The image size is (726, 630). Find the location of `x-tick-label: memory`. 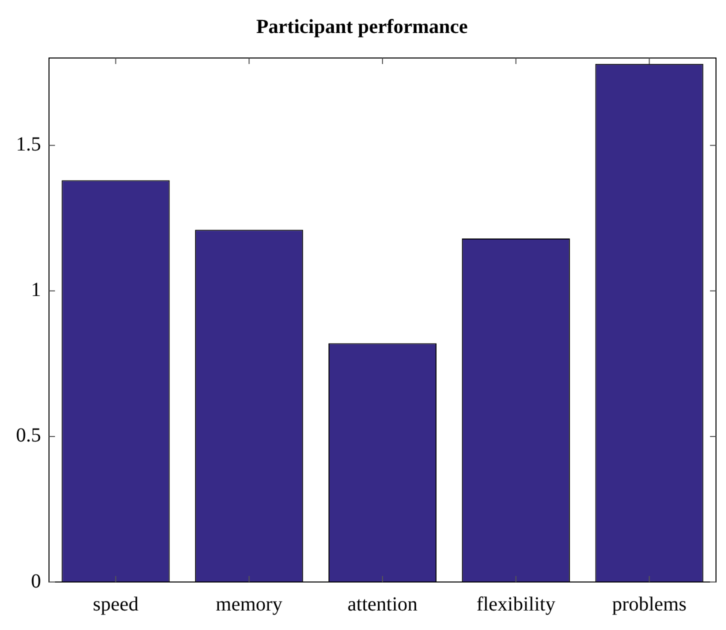

x-tick-label: memory is located at coordinates (249, 604).